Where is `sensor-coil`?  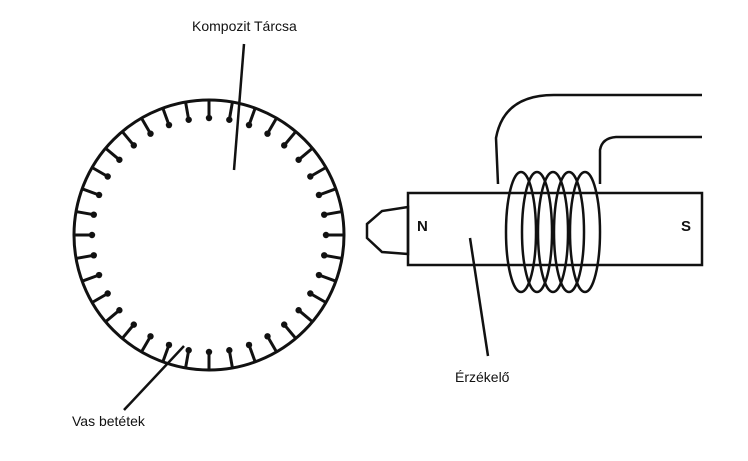 sensor-coil is located at coordinates (553, 232).